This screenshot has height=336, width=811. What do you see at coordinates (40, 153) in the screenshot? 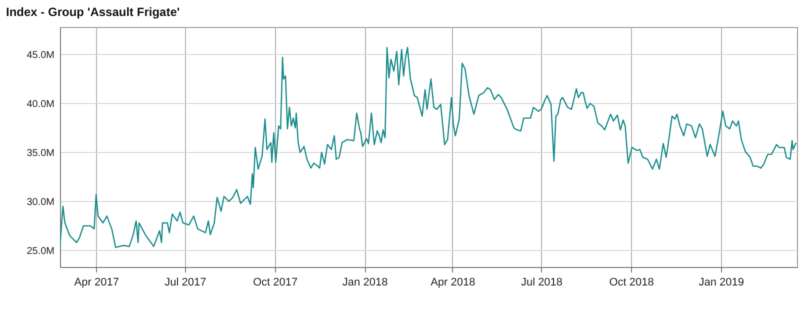
I see `y-tick-label: 35.0M` at bounding box center [40, 153].